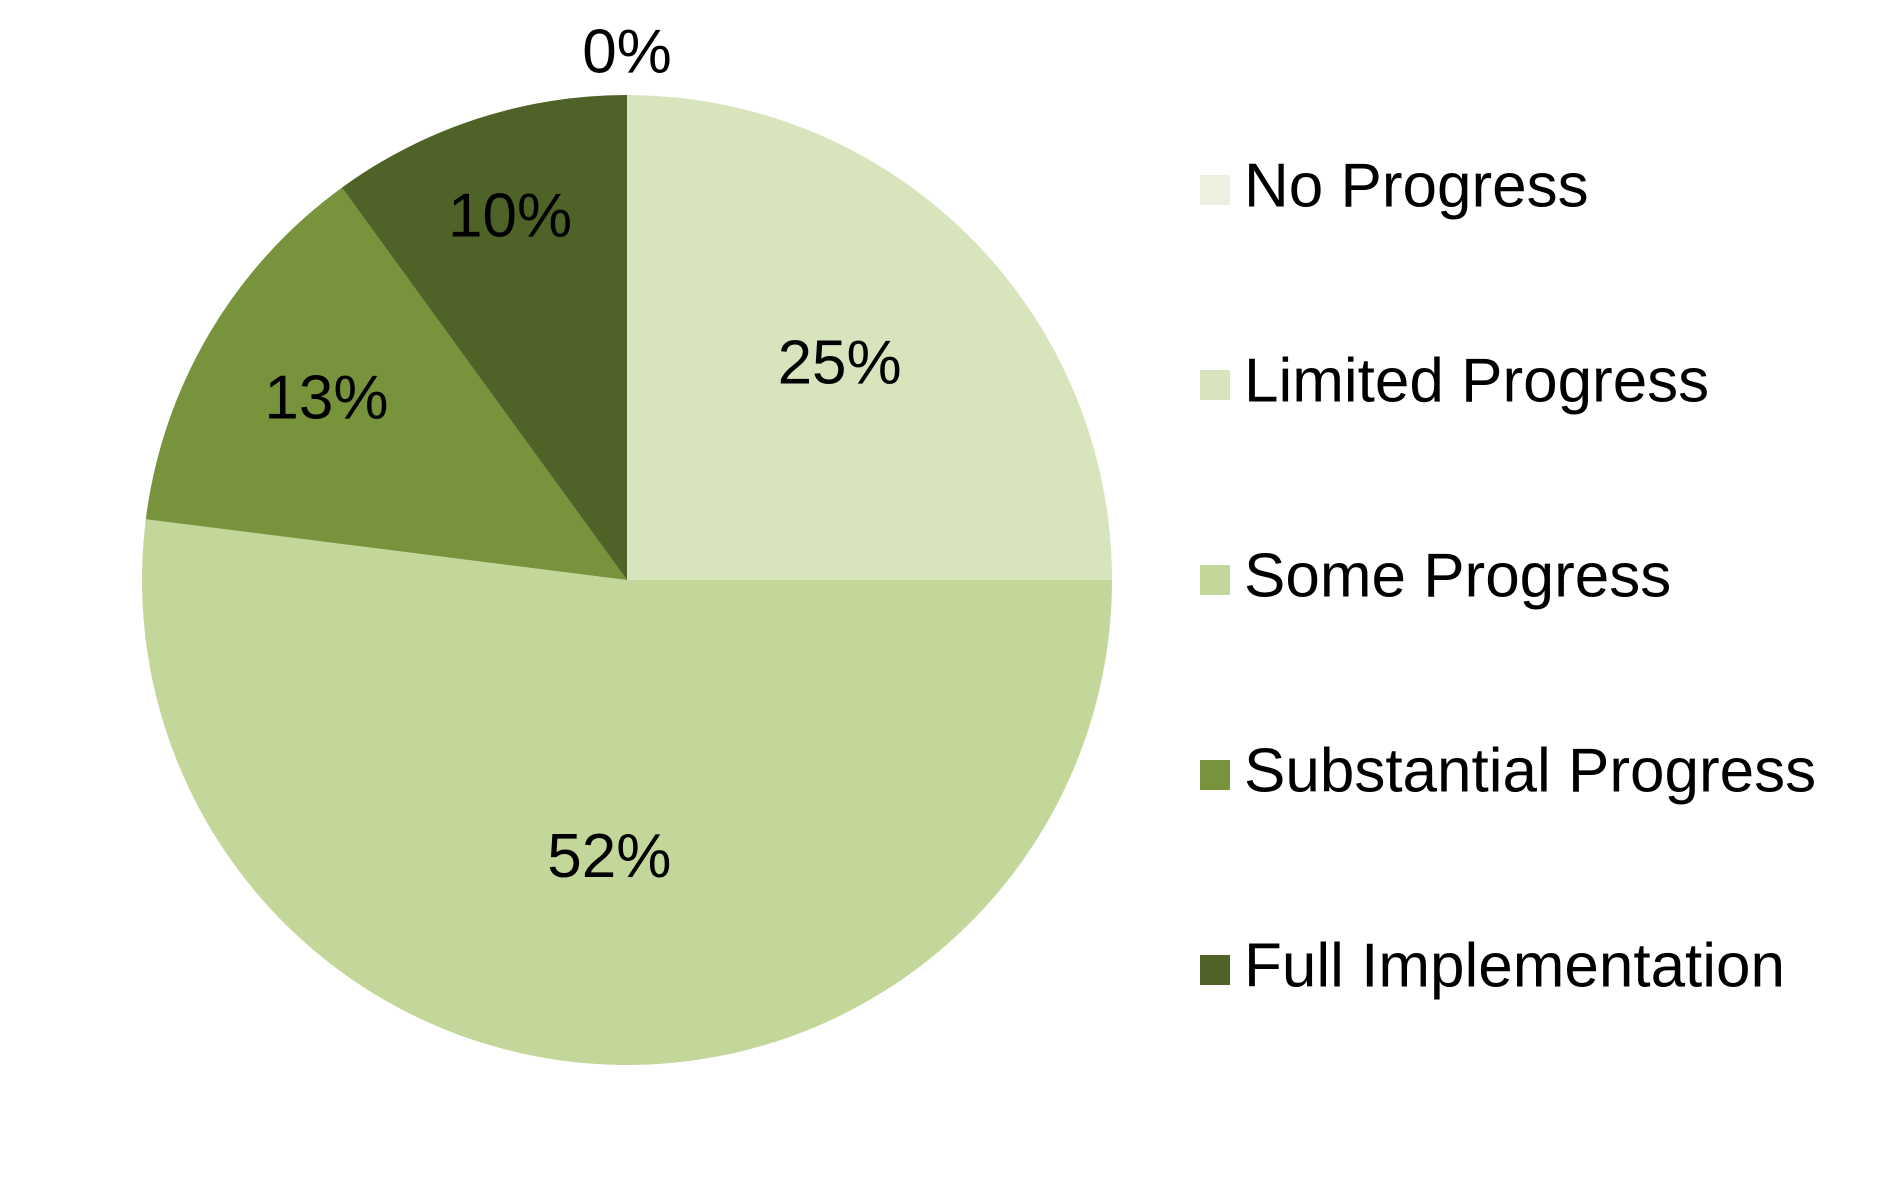 This screenshot has width=1889, height=1182. What do you see at coordinates (1530, 770) in the screenshot?
I see `legend-label: Substantial Progress` at bounding box center [1530, 770].